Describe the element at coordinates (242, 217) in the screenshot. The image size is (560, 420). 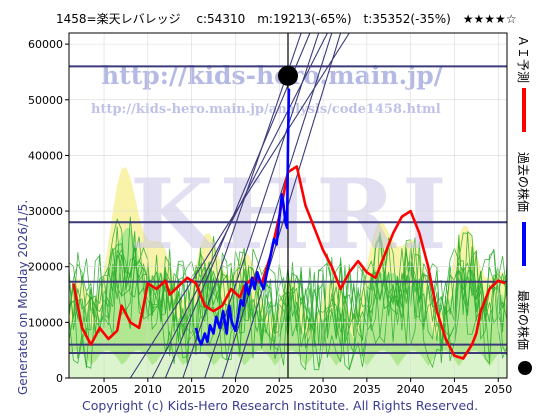
I see `past-price-line` at that location.